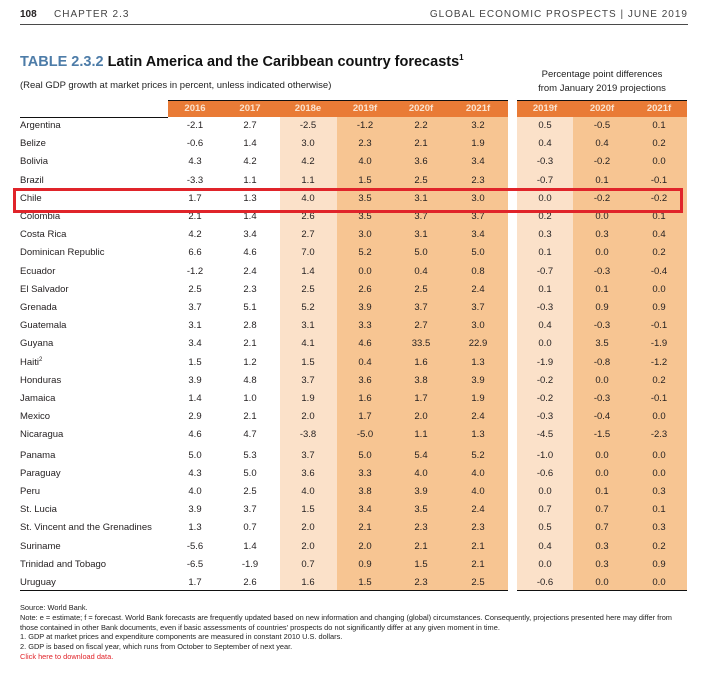 The width and height of the screenshot is (710, 676). I want to click on value-cell-2017: 2.6, so click(250, 582).